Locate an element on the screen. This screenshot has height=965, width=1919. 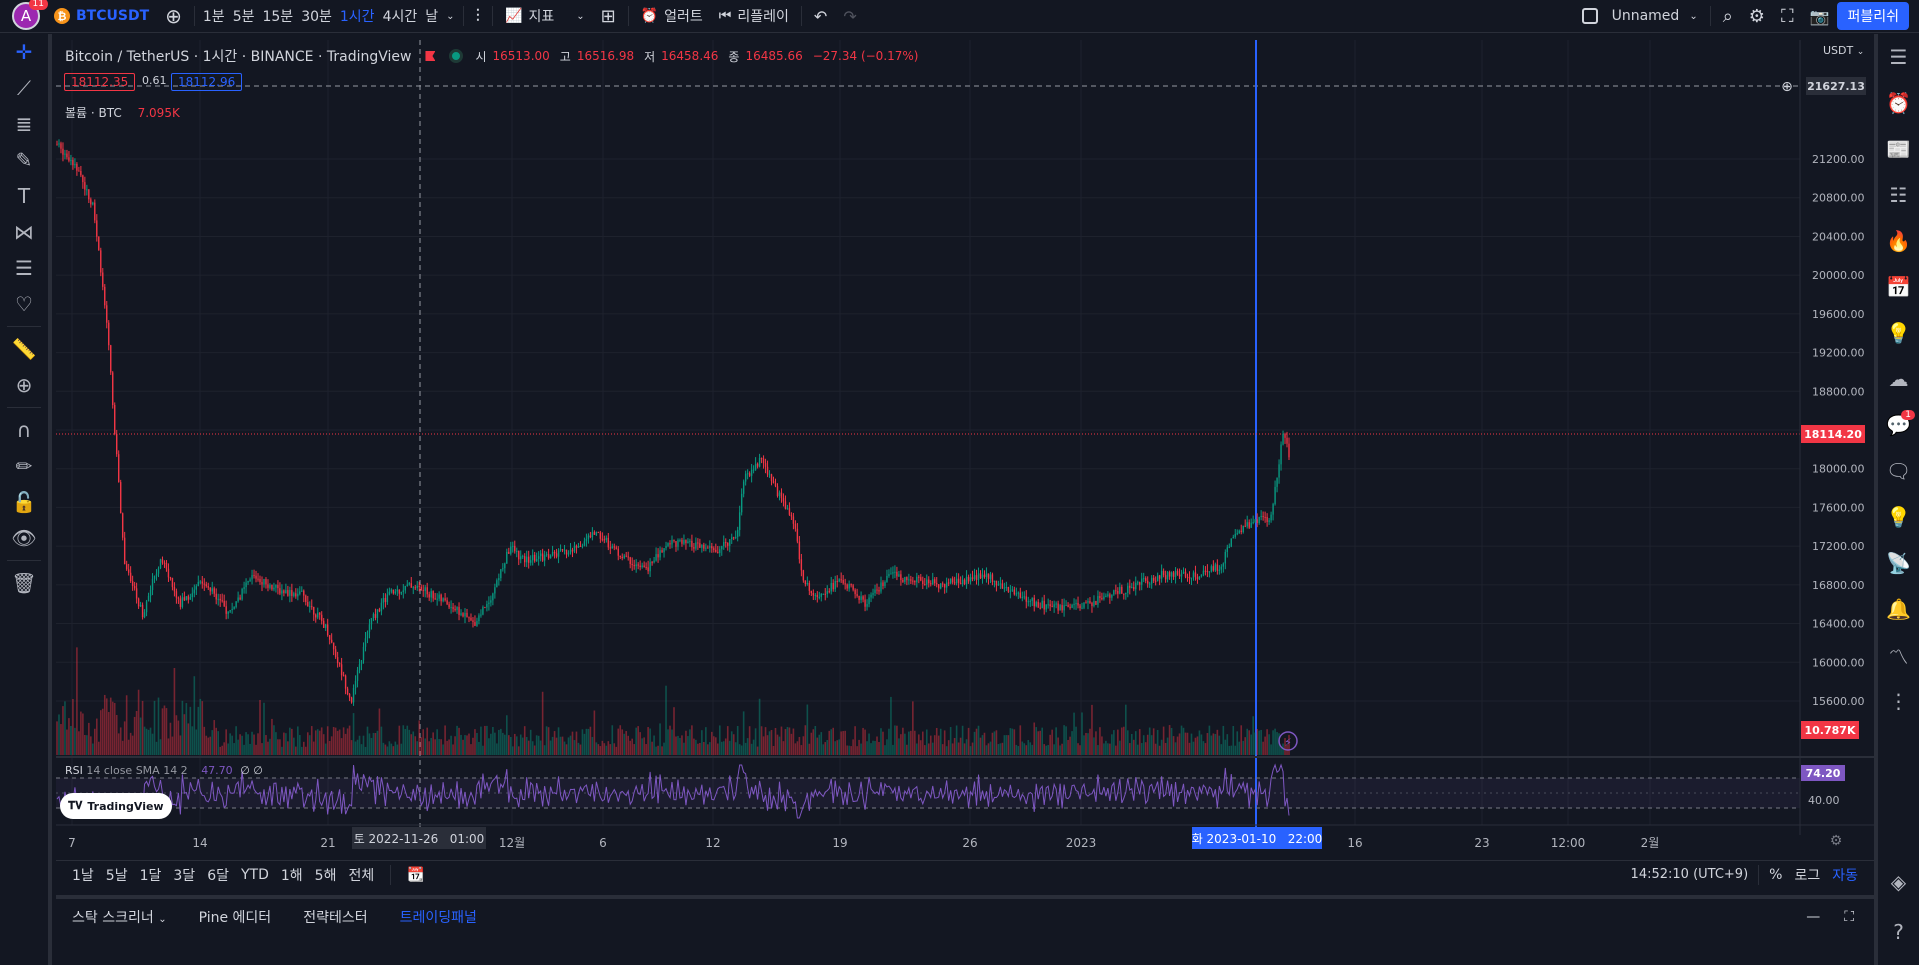
dom-icon: ⋮ is located at coordinates (1898, 701).